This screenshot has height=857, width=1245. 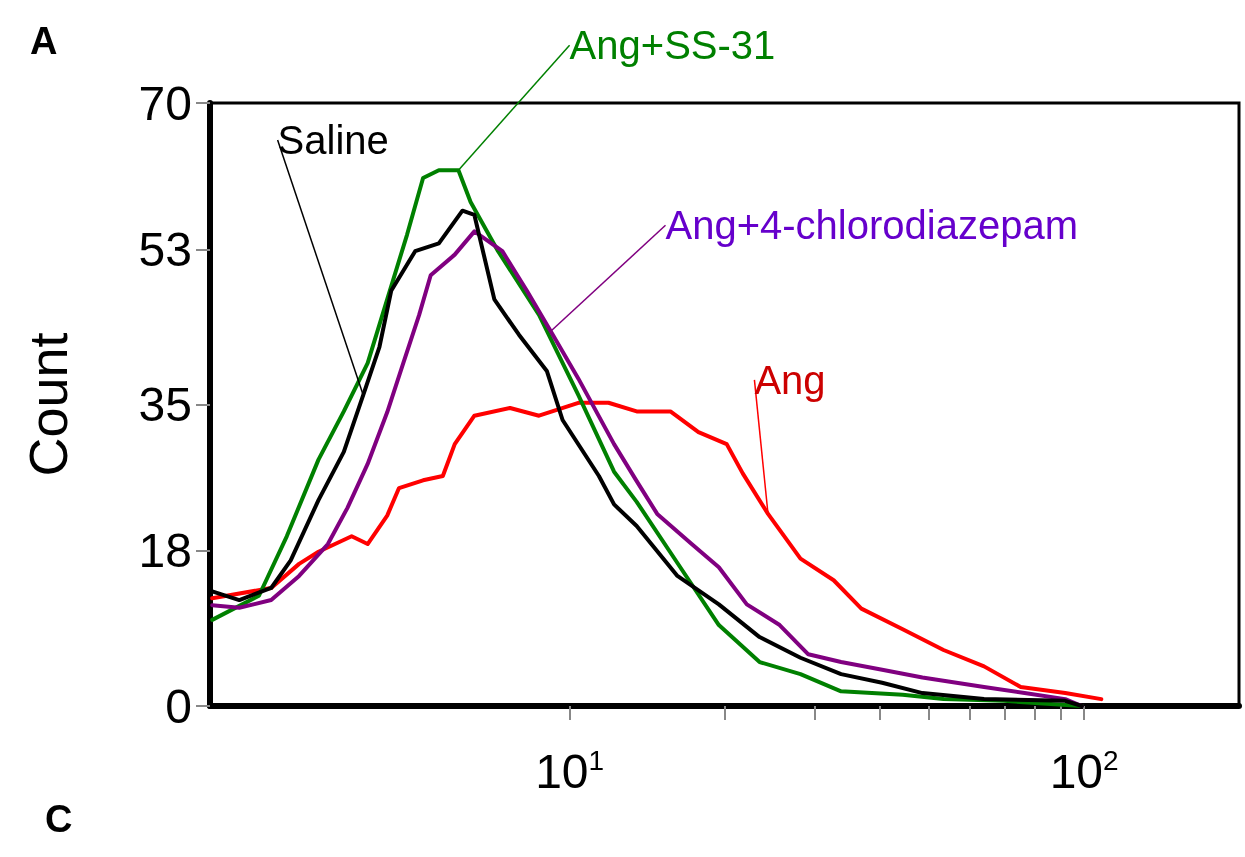 I want to click on text: Ang+4-chlorodiazepam, so click(x=871, y=225).